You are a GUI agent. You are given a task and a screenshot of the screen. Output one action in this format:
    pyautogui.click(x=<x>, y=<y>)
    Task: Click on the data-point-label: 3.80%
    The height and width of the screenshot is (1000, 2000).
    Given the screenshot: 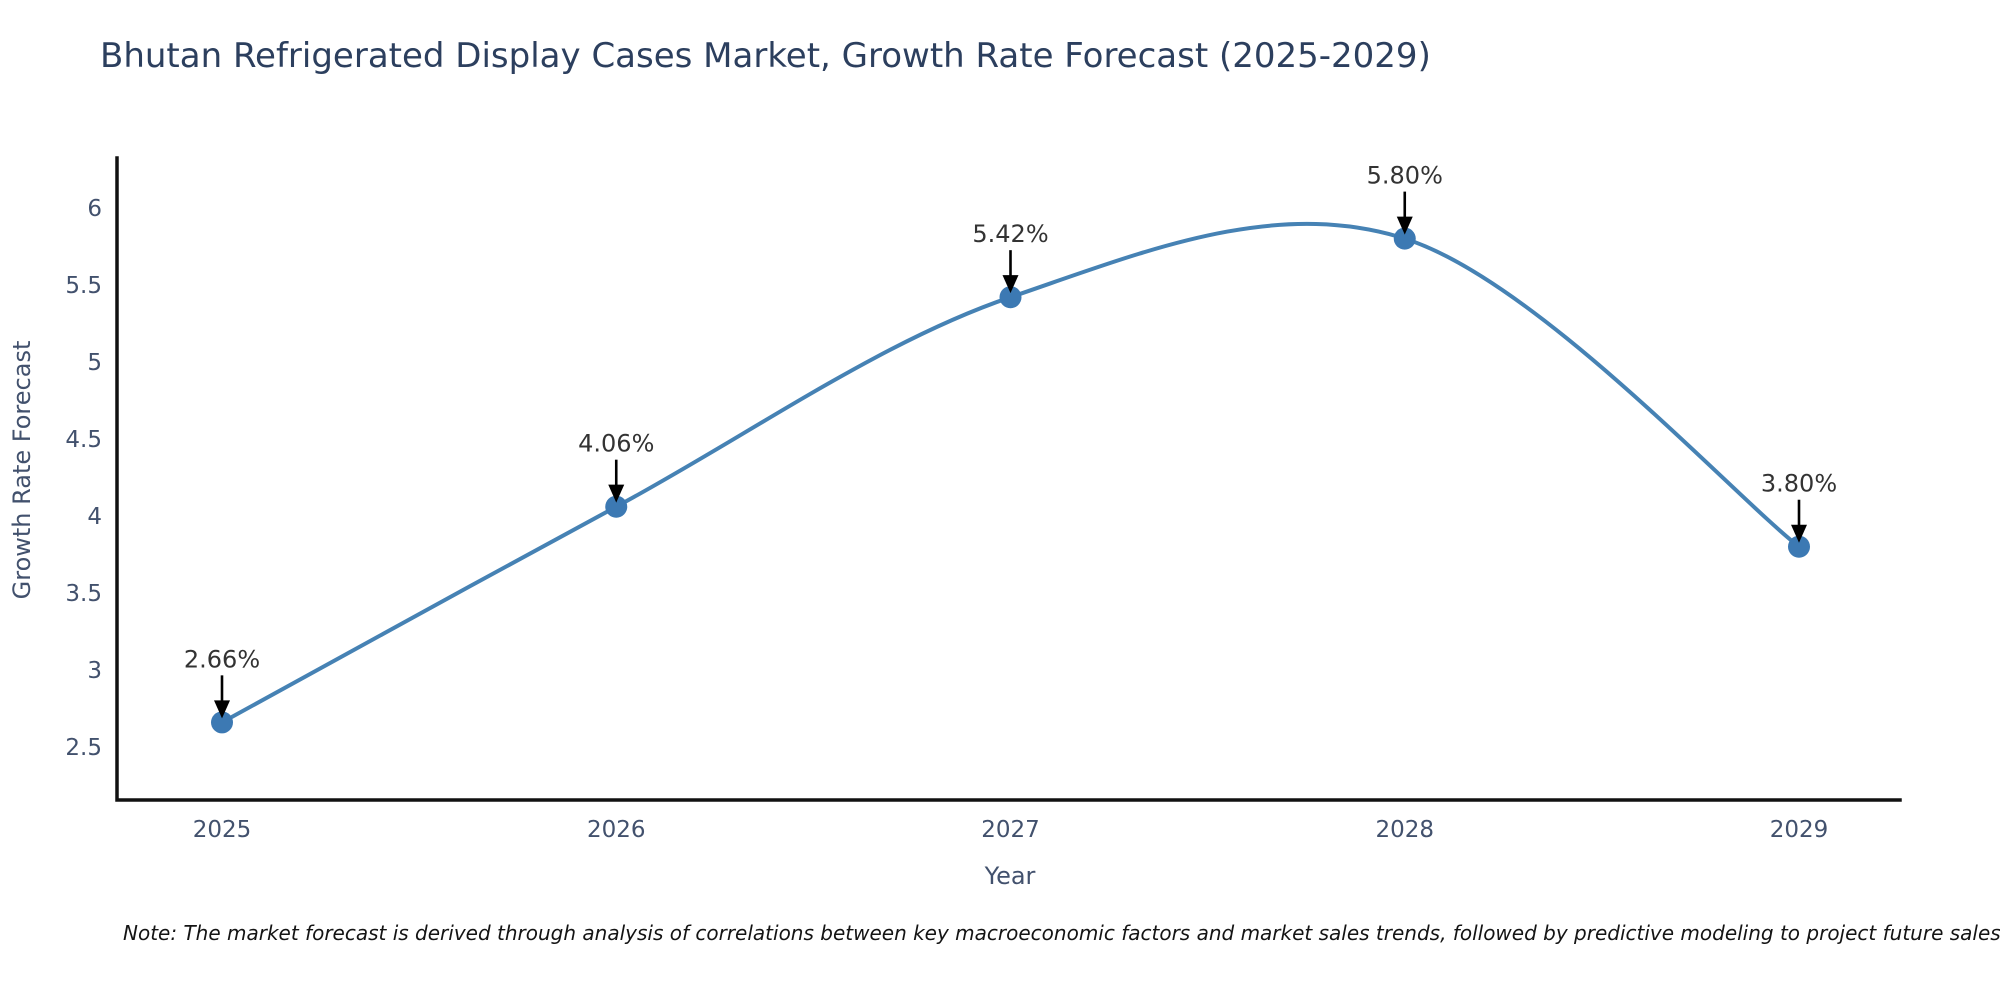 What is the action you would take?
    pyautogui.click(x=1799, y=484)
    